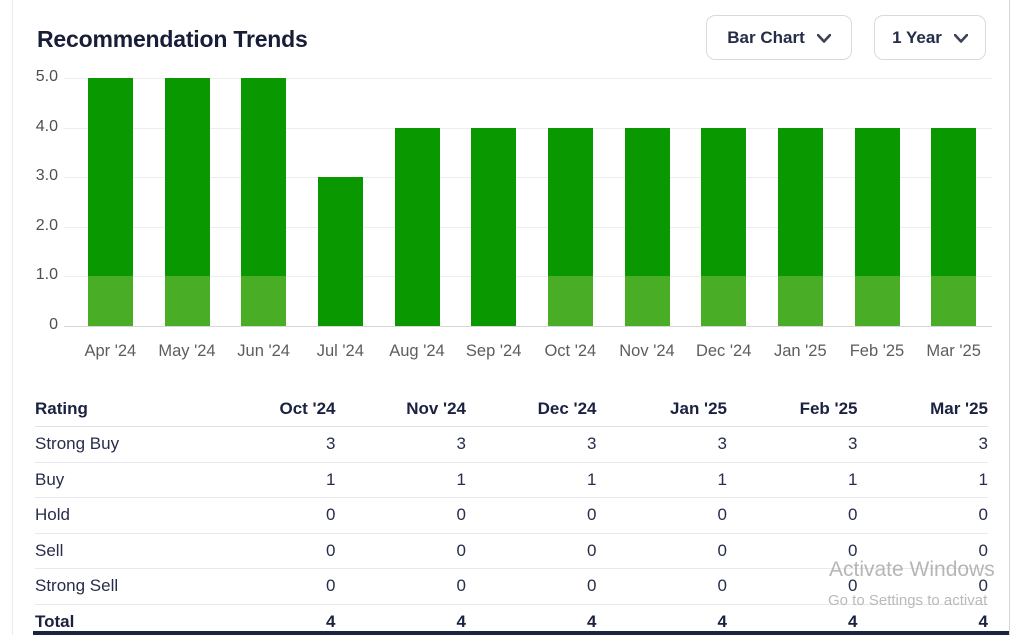  Describe the element at coordinates (800, 351) in the screenshot. I see `x-axis-tick: Jan '25` at that location.